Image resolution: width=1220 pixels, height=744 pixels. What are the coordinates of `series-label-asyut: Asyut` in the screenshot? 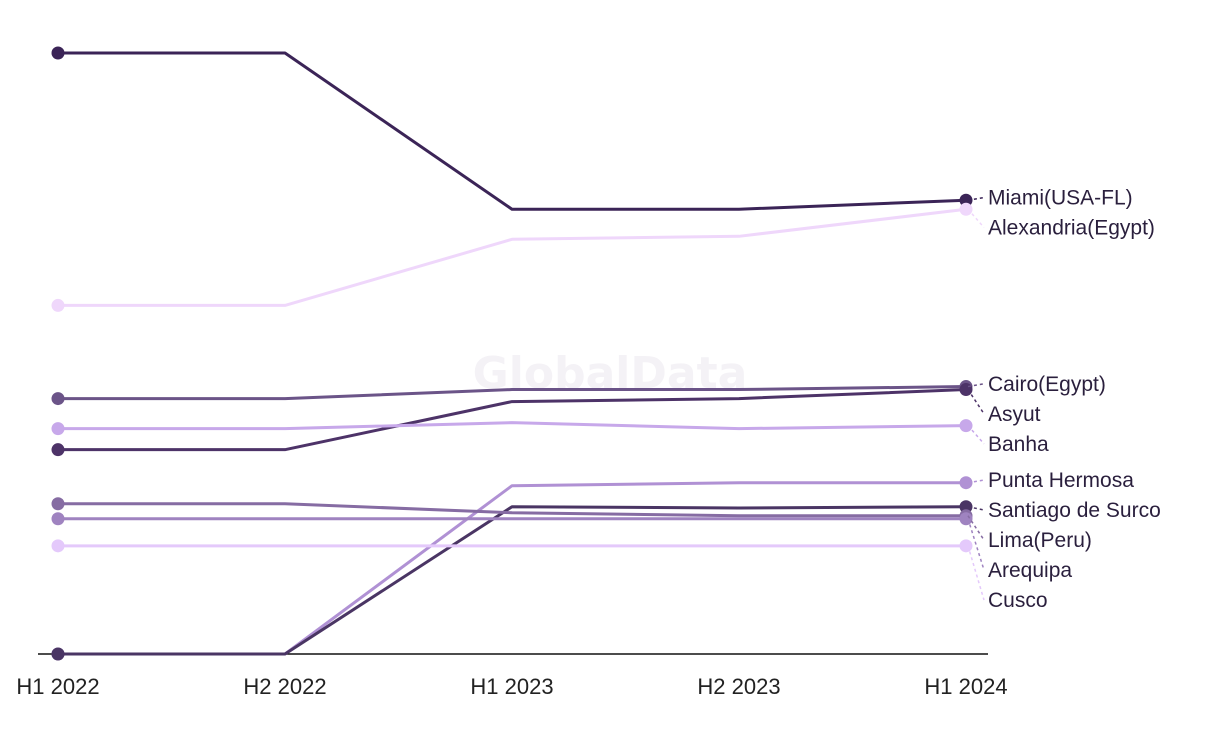 It's located at (1014, 414).